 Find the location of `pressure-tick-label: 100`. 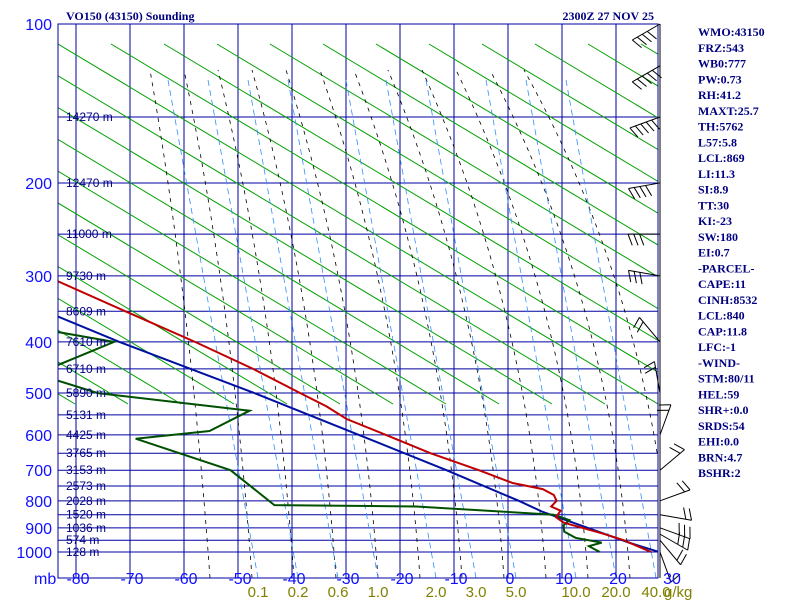

pressure-tick-label: 100 is located at coordinates (38, 25).